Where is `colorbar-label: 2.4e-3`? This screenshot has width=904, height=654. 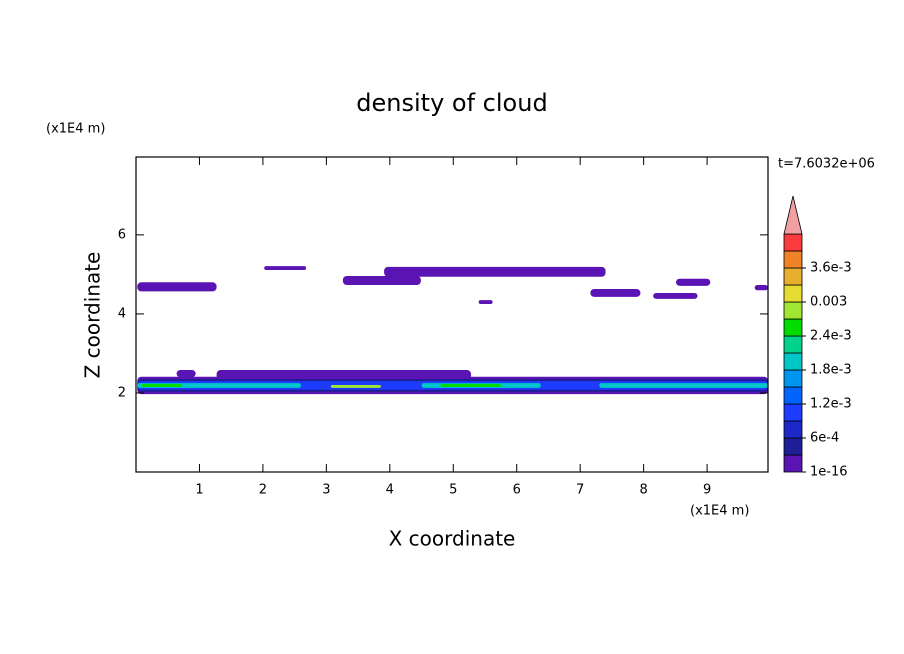 colorbar-label: 2.4e-3 is located at coordinates (831, 336).